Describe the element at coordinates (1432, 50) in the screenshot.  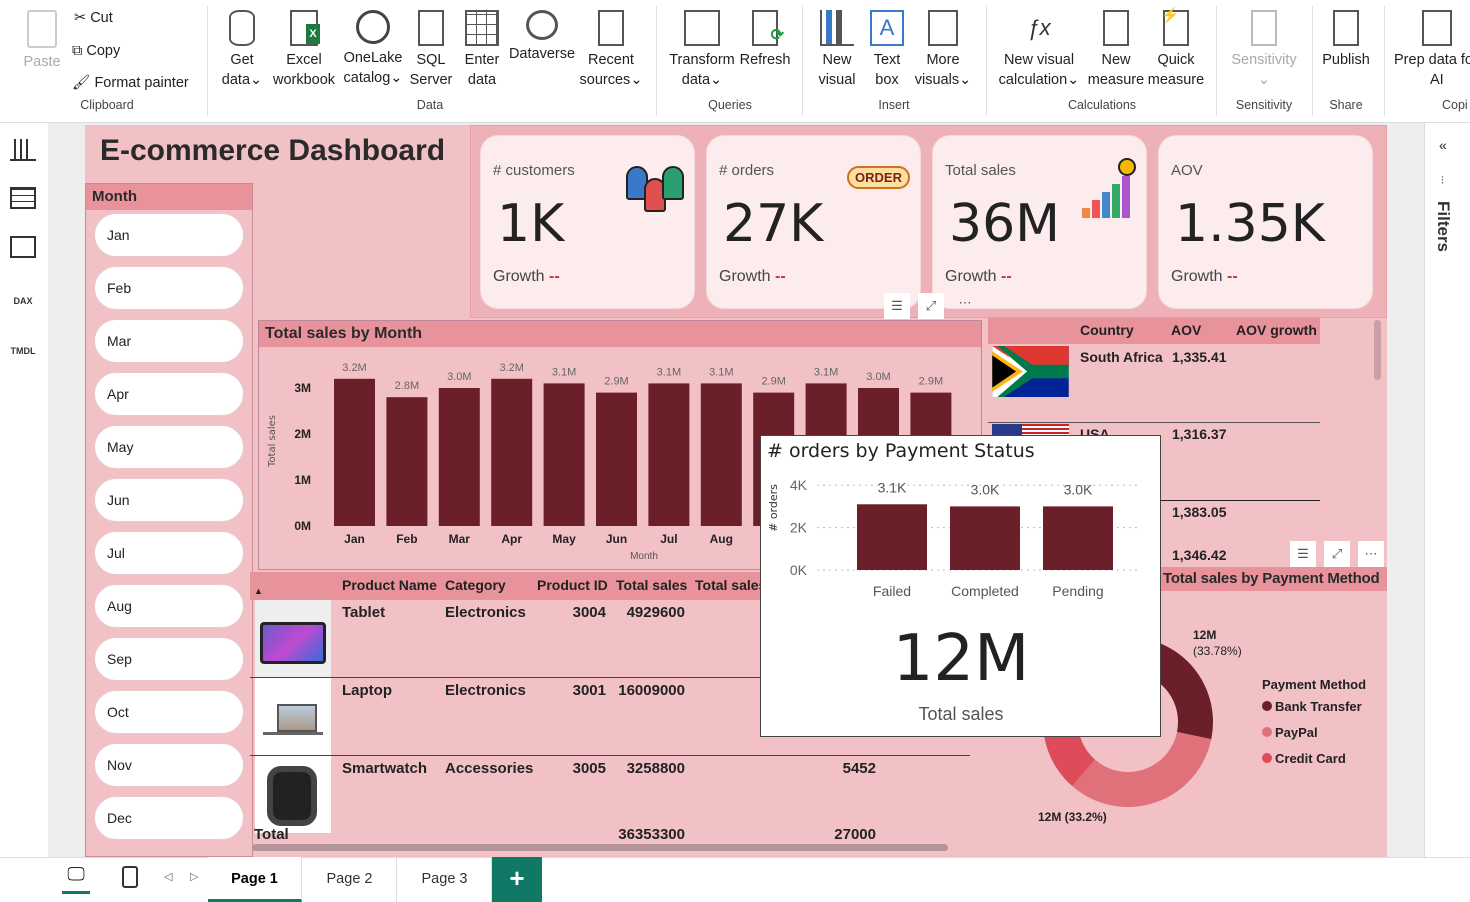
I see `prep-data-ai-button: Prep data fo AI` at that location.